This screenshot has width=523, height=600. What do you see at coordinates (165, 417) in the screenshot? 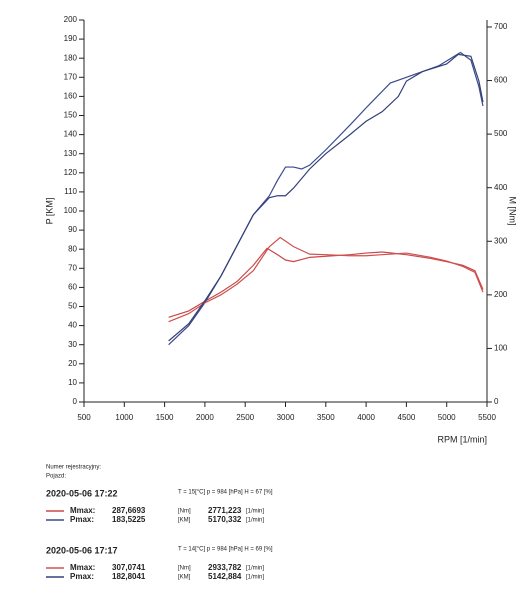
I see `x-tick-label: 1500` at bounding box center [165, 417].